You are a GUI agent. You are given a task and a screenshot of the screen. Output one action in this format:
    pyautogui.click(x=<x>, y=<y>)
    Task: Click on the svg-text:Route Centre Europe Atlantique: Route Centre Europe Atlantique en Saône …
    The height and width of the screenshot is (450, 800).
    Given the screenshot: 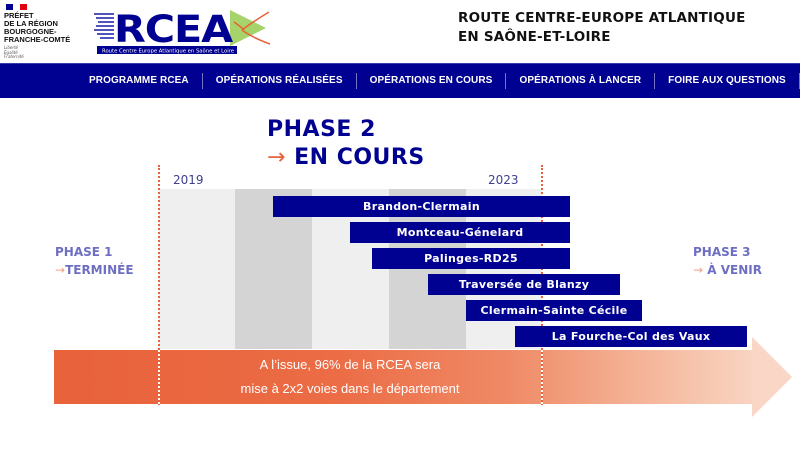 What is the action you would take?
    pyautogui.click(x=168, y=51)
    